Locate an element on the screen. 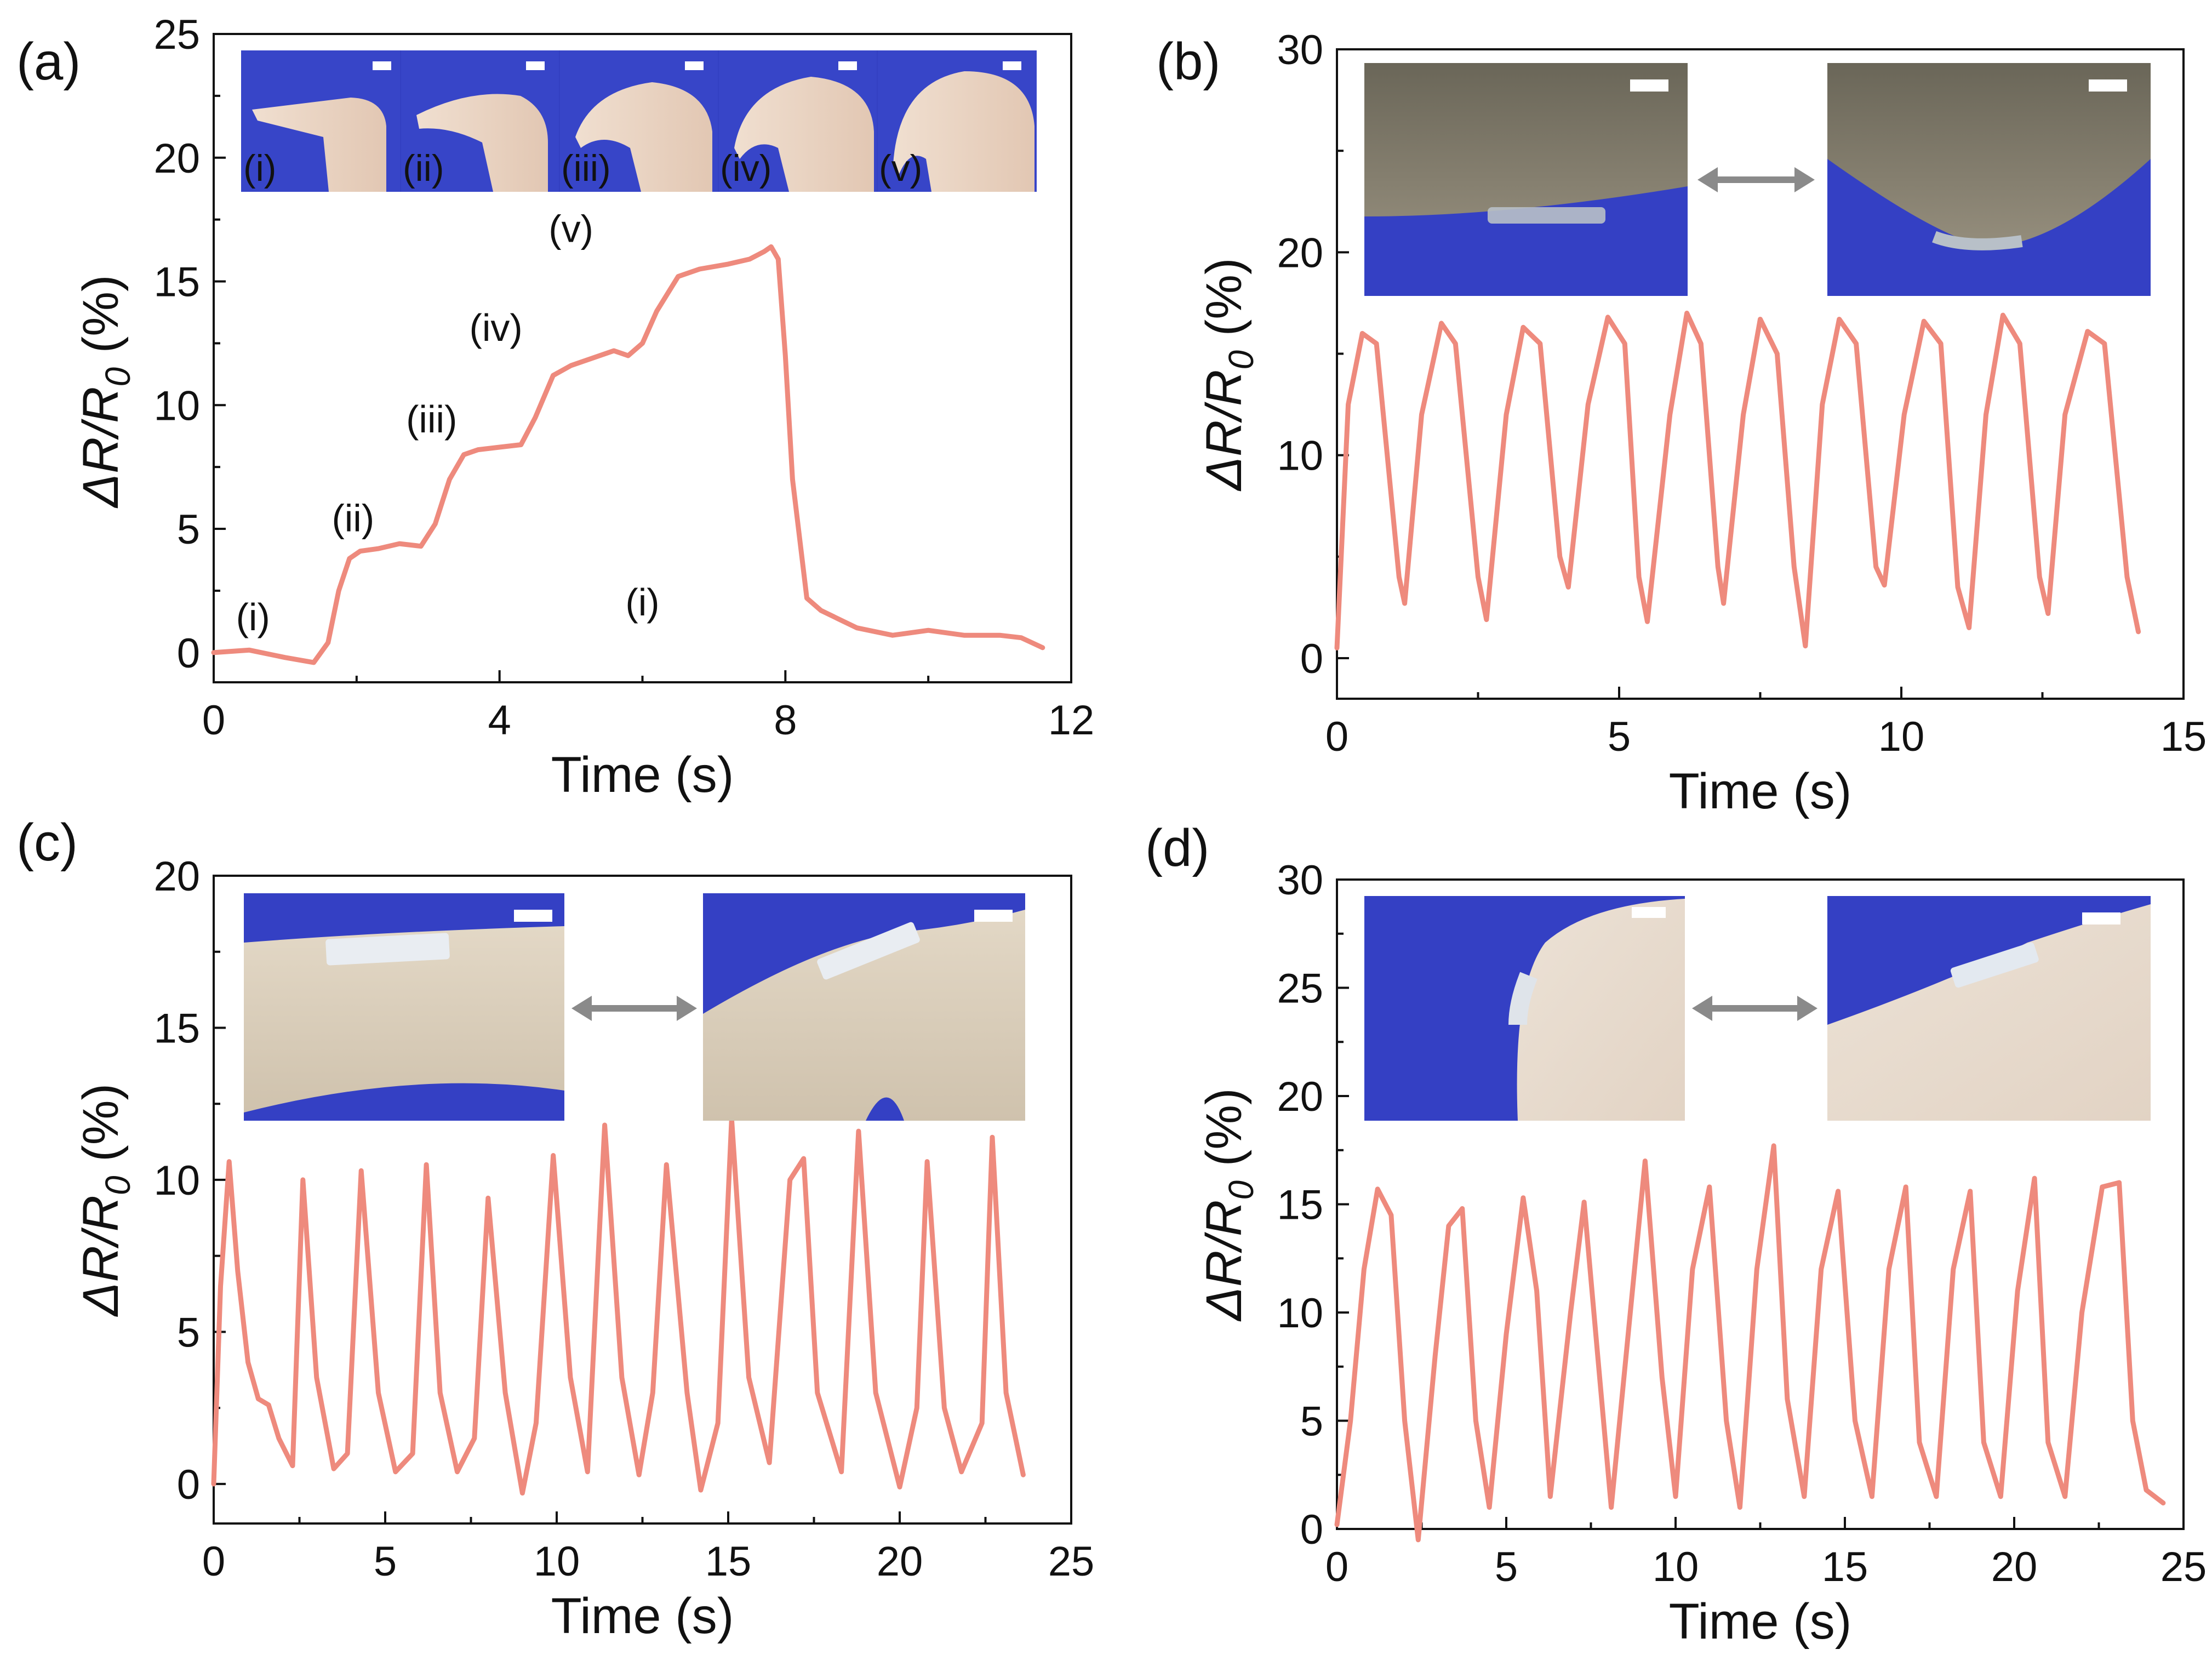 Image resolution: width=2212 pixels, height=1672 pixels. photo-label: (ii) is located at coordinates (424, 168).